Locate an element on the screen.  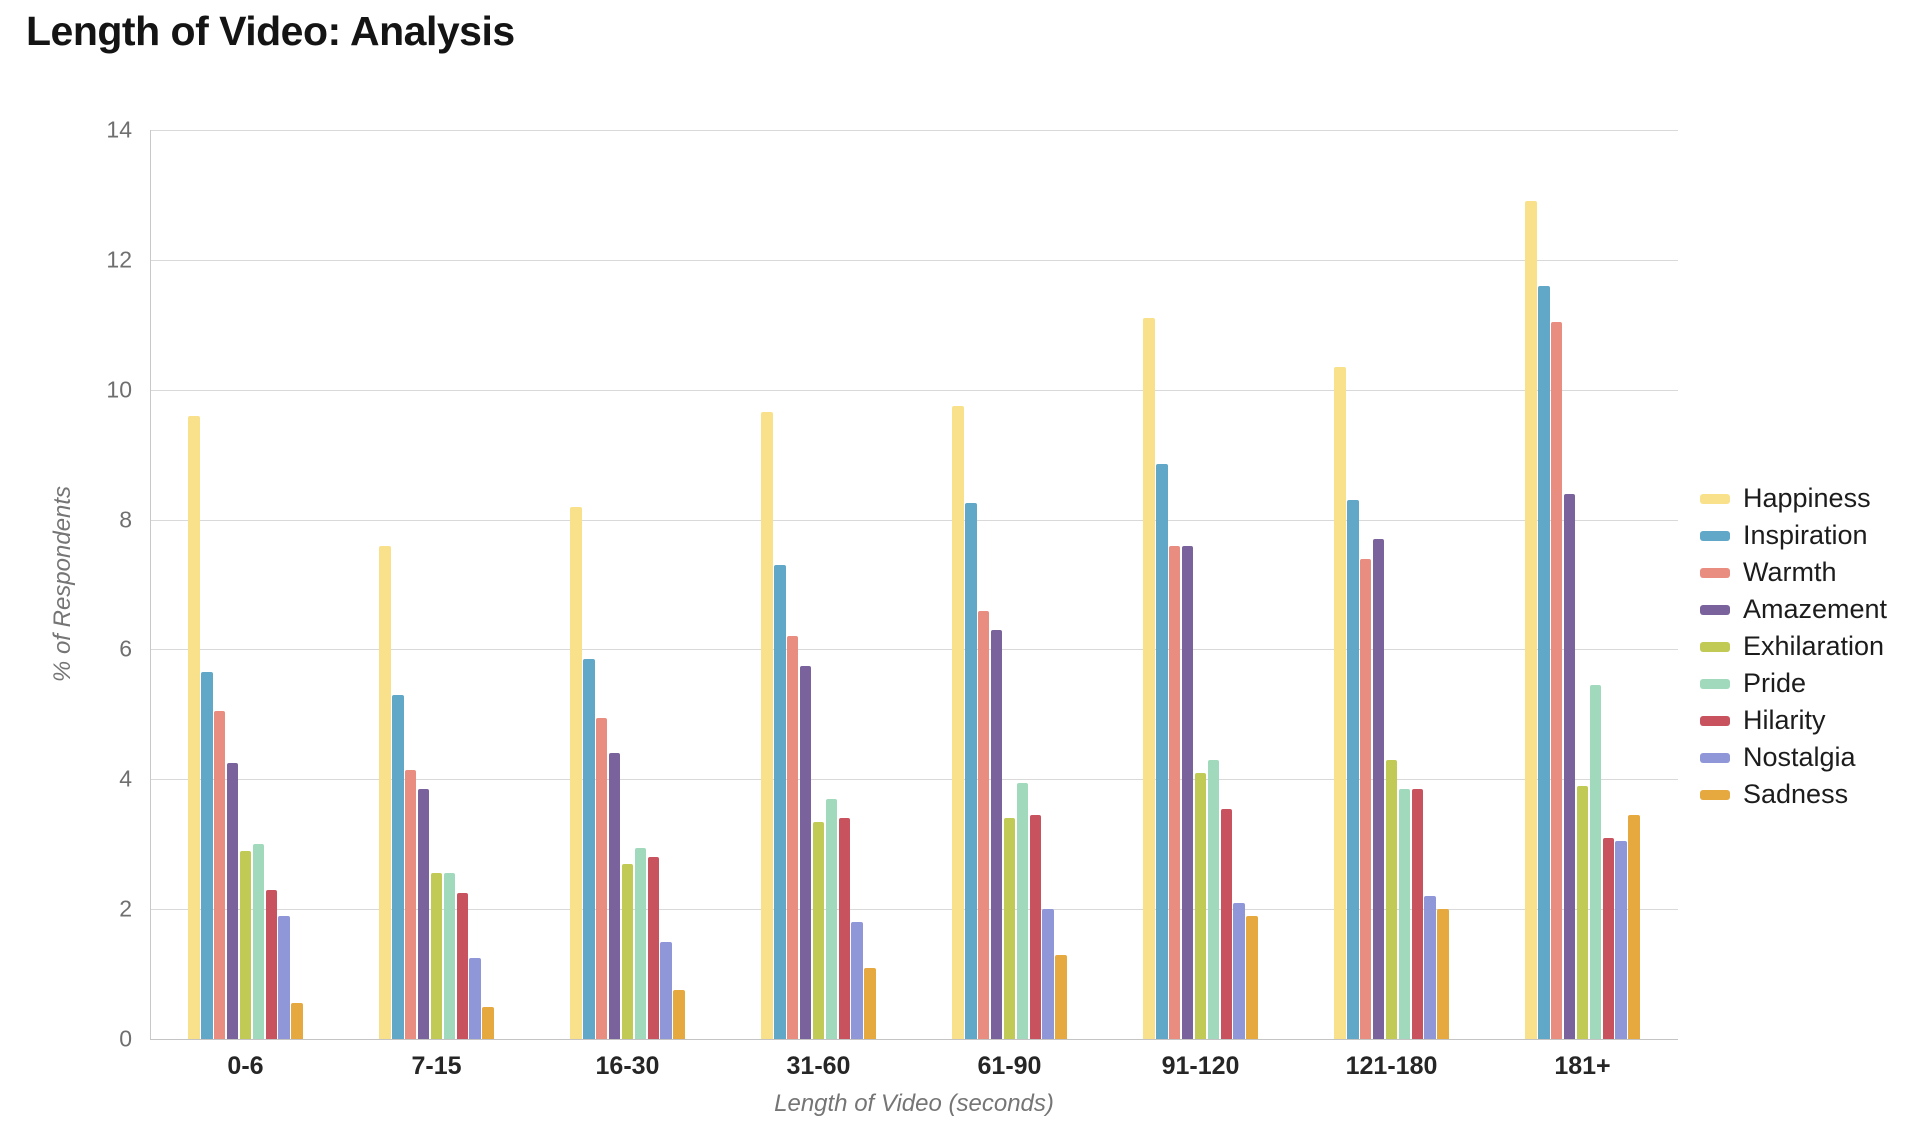
y-tick-label: 8 is located at coordinates (125, 519).